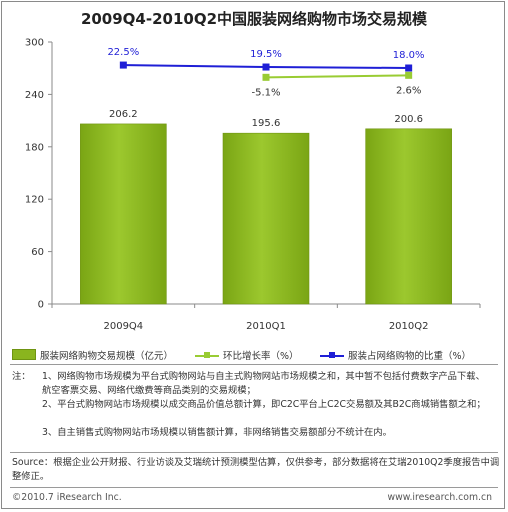  I want to click on legend-label-bar: 服装网络购物交易规模（亿元）, so click(107, 356).